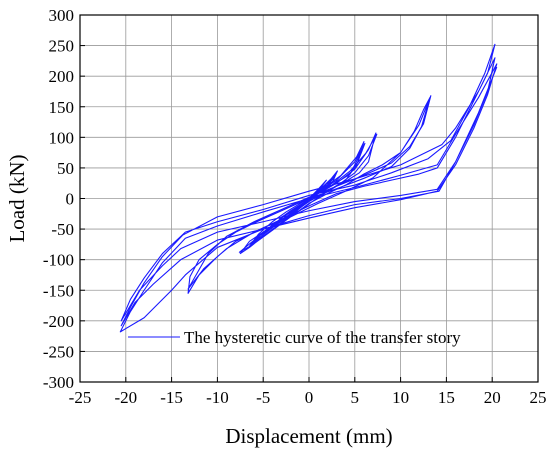  Describe the element at coordinates (446, 397) in the screenshot. I see `x-tick-label: 15` at that location.